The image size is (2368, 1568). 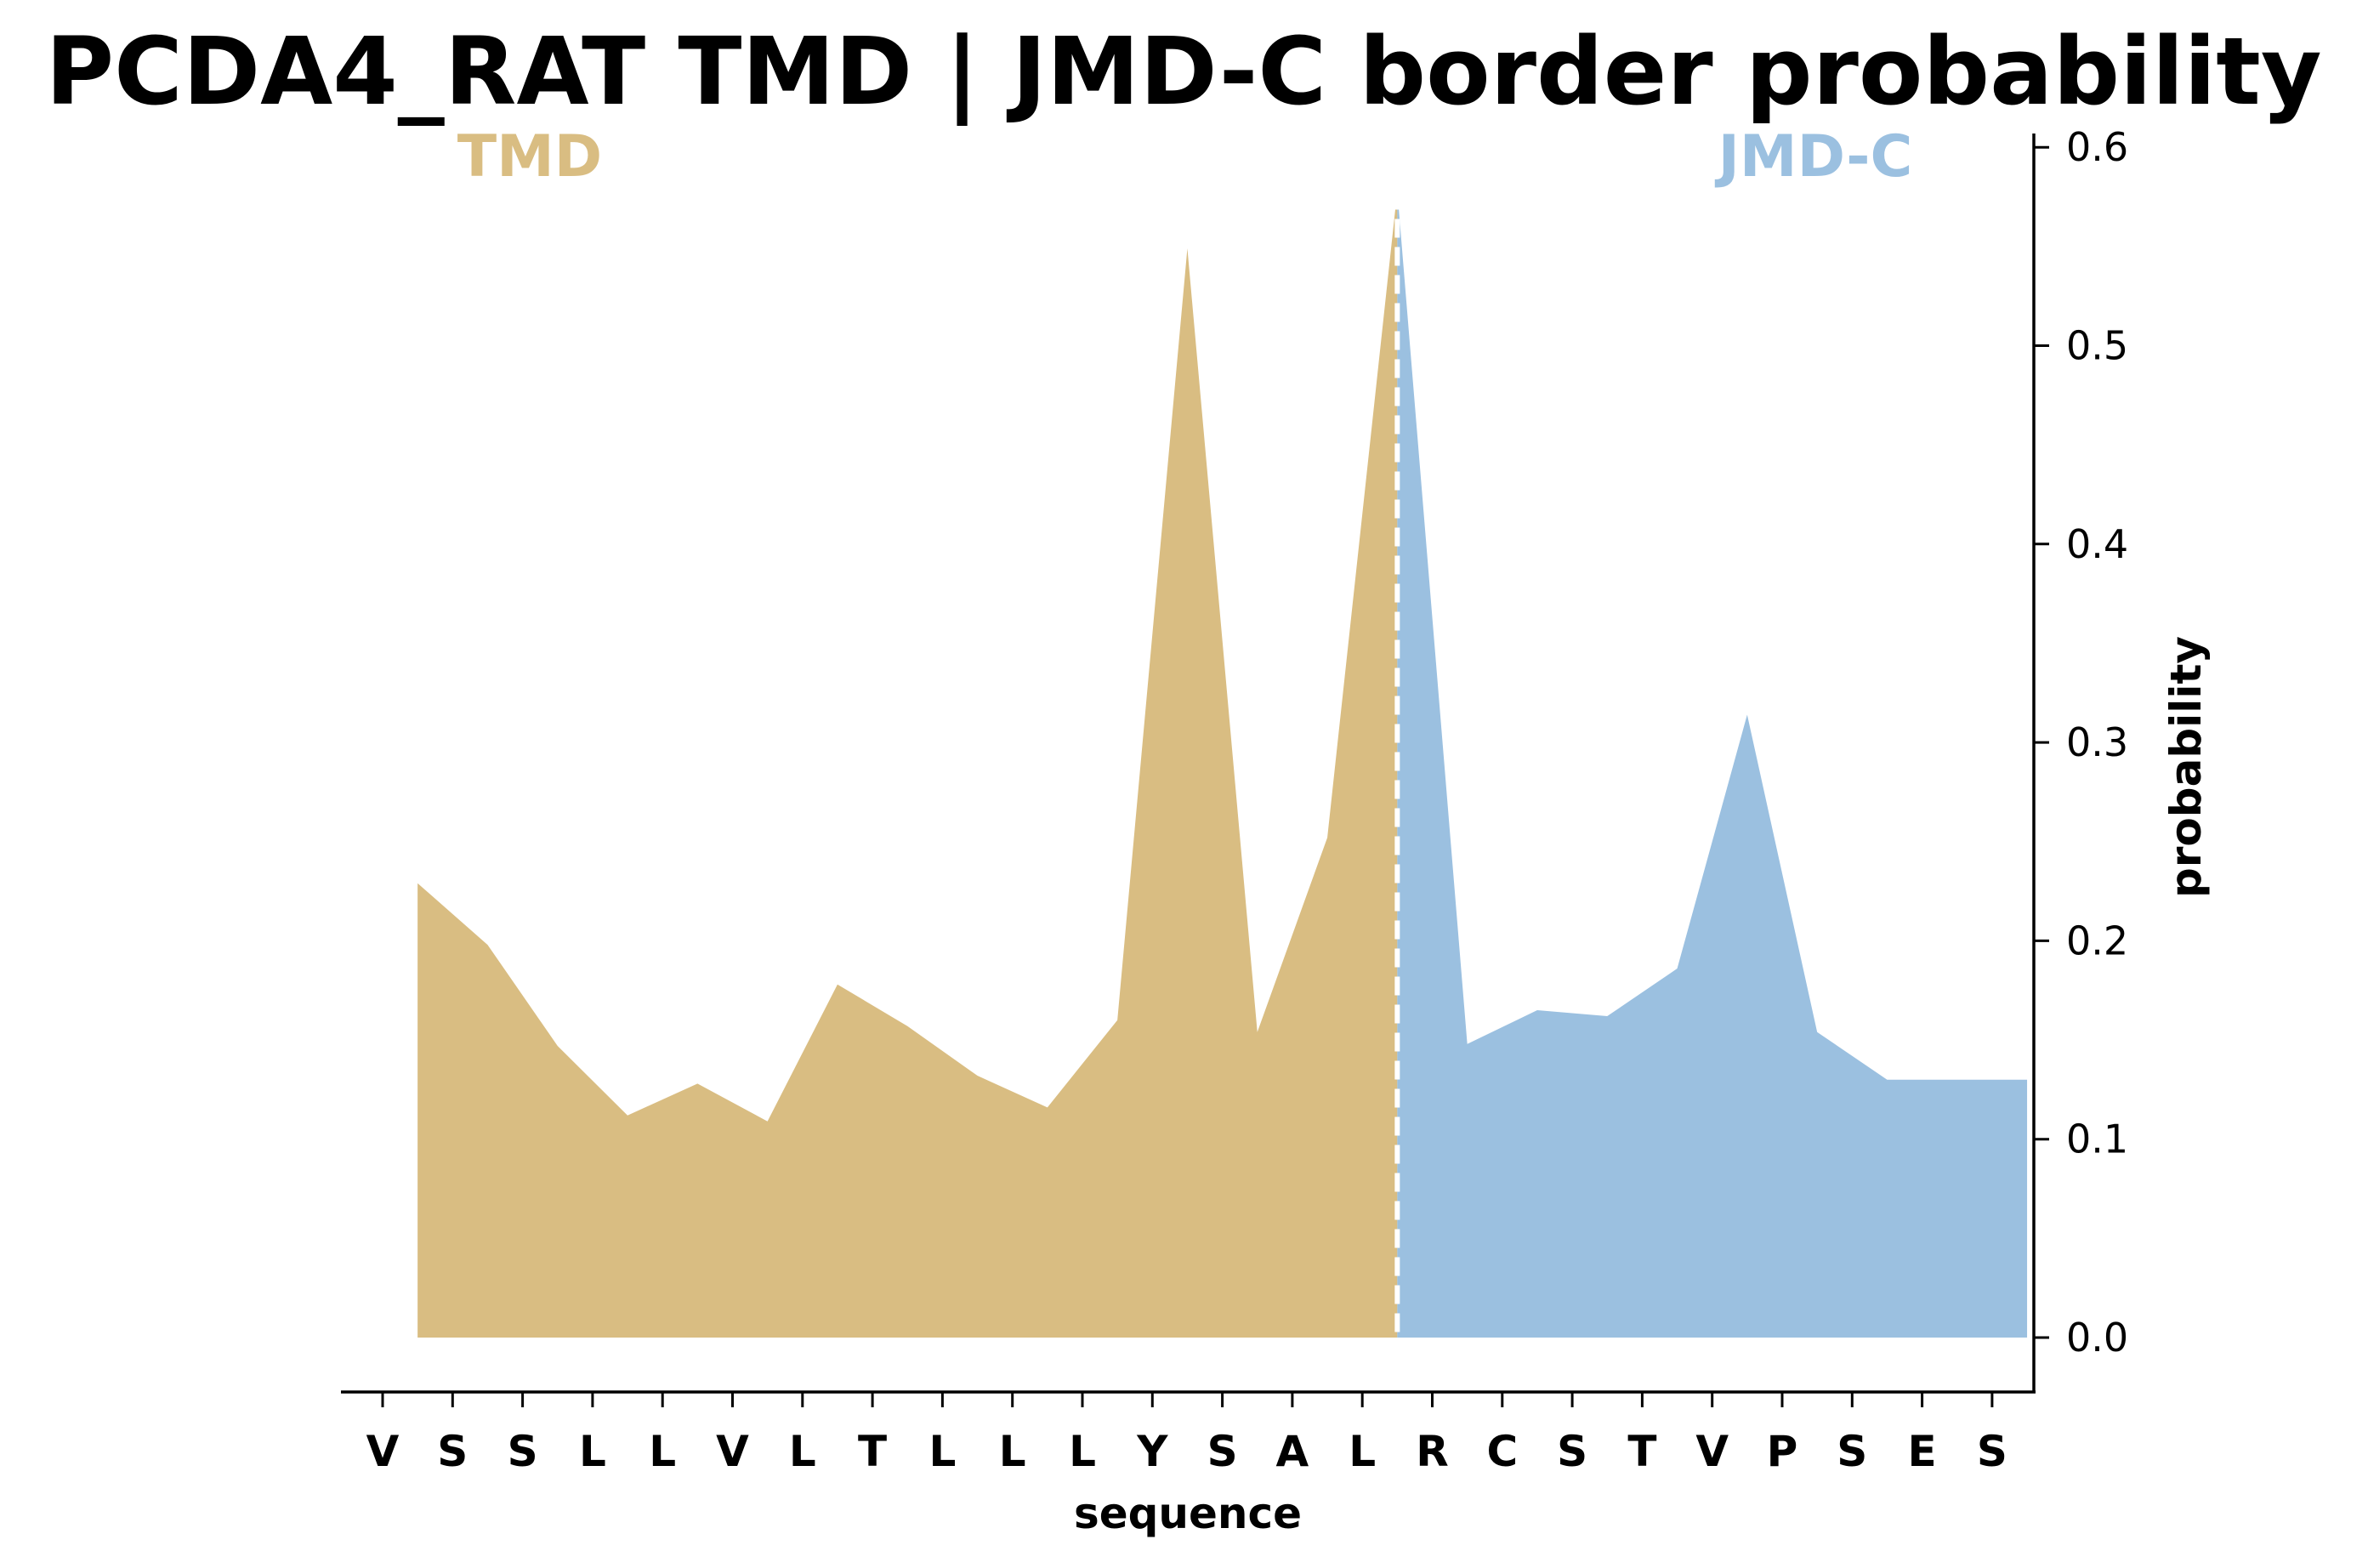 What do you see at coordinates (2097, 940) in the screenshot?
I see `y-tick-label: 0.2` at bounding box center [2097, 940].